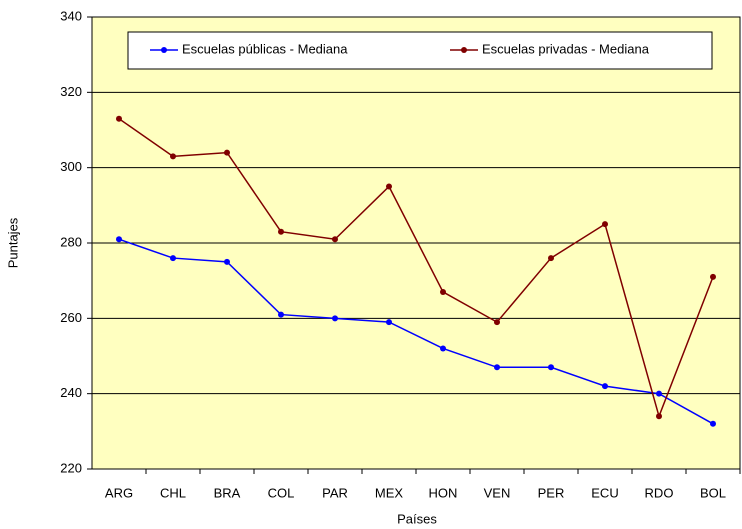  What do you see at coordinates (659, 492) in the screenshot?
I see `x-tick-label: RDO` at bounding box center [659, 492].